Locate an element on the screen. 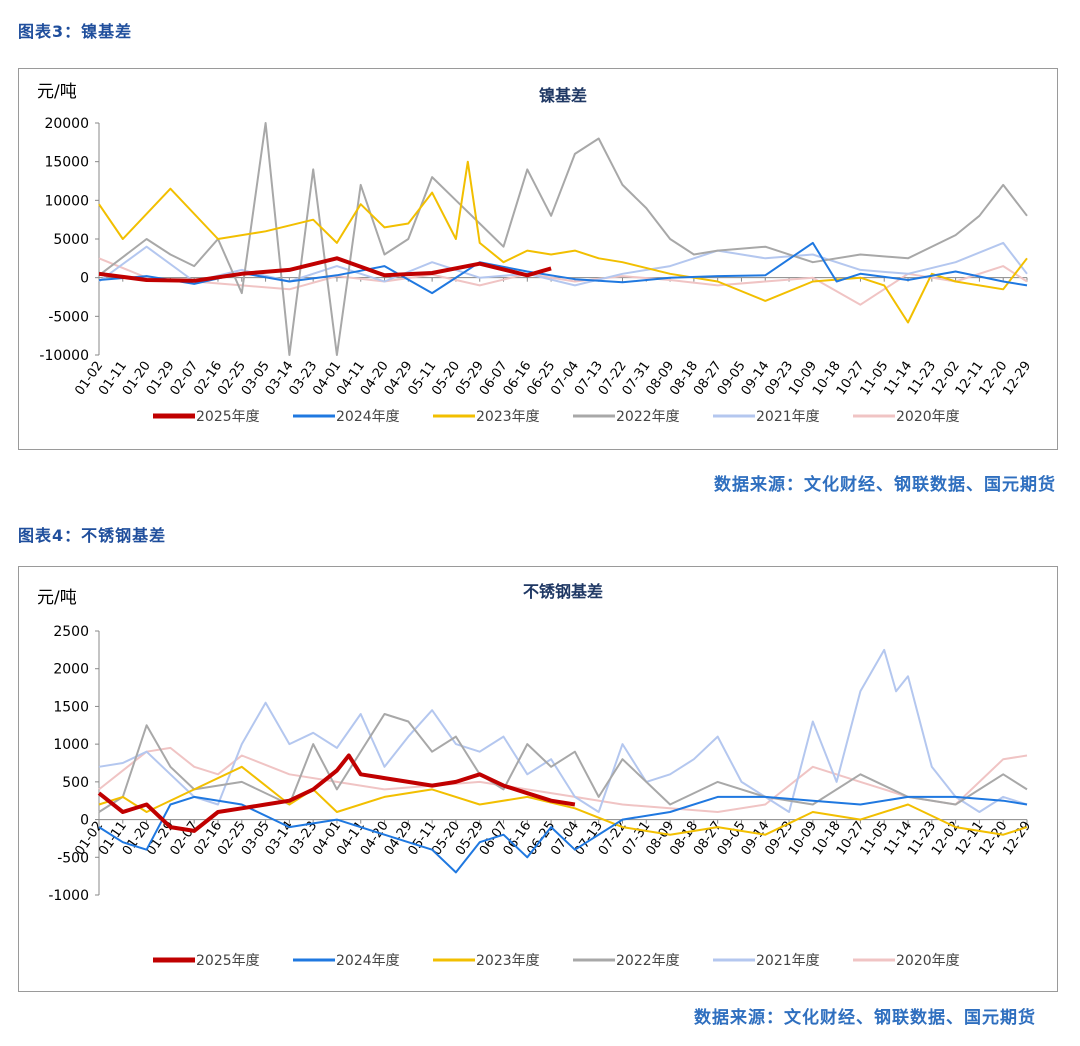  chart1-y-tick-label: 20000 is located at coordinates (66, 124).